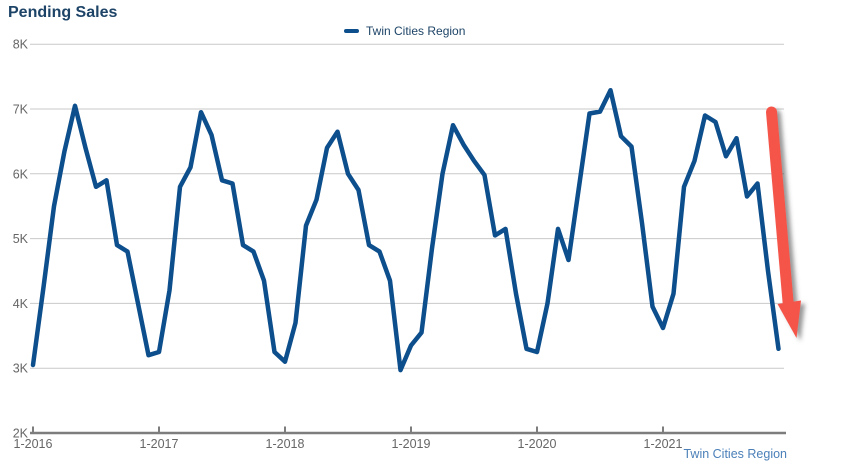  Describe the element at coordinates (21, 110) in the screenshot. I see `y-tick-label: 7K` at that location.